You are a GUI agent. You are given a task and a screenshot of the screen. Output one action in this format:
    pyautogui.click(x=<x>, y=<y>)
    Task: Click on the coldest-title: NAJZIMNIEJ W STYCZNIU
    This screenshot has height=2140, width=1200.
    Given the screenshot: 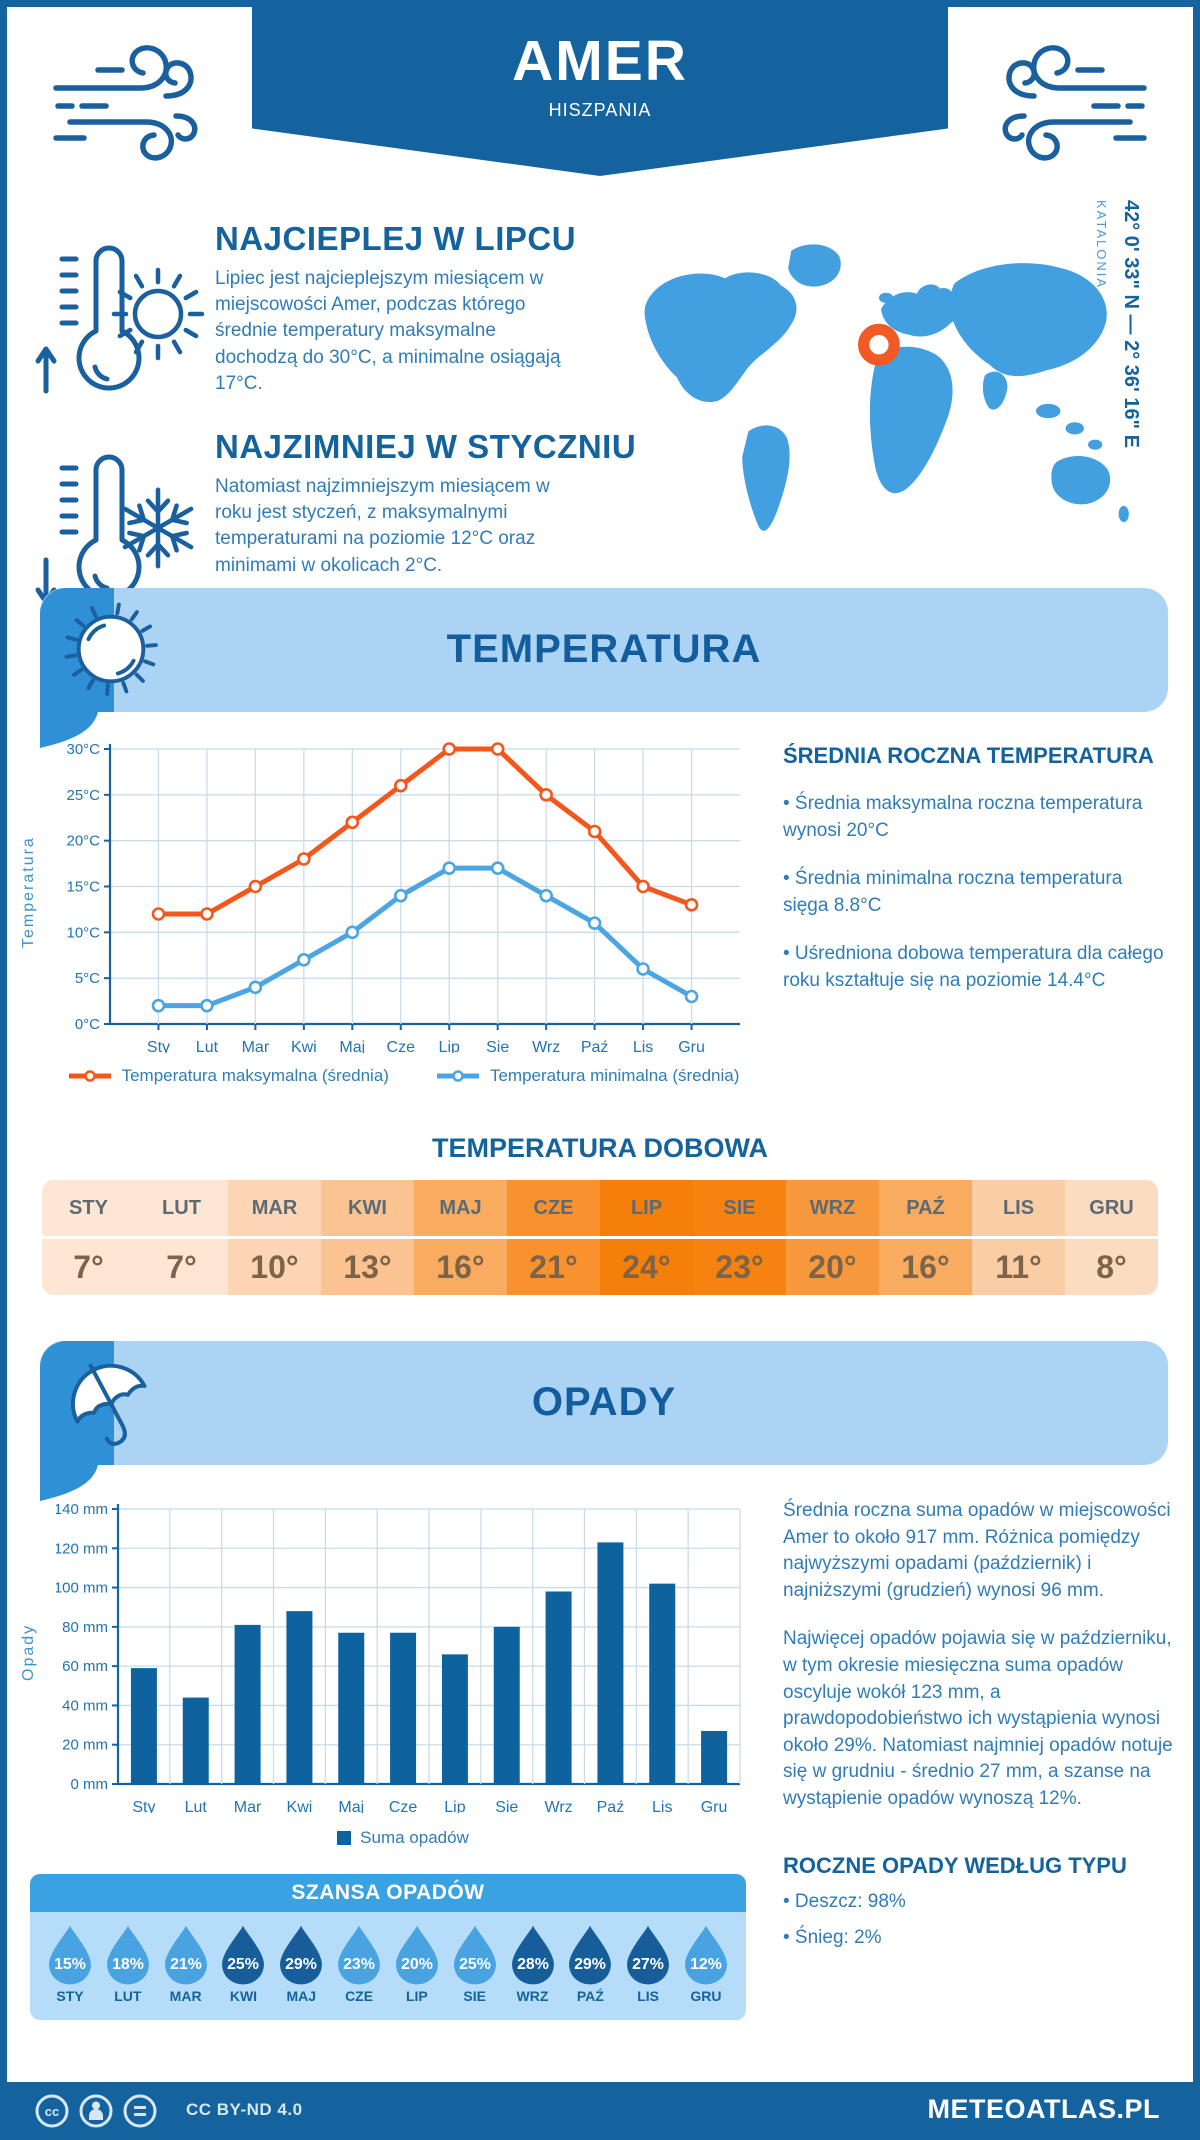 What is the action you would take?
    pyautogui.click(x=426, y=446)
    